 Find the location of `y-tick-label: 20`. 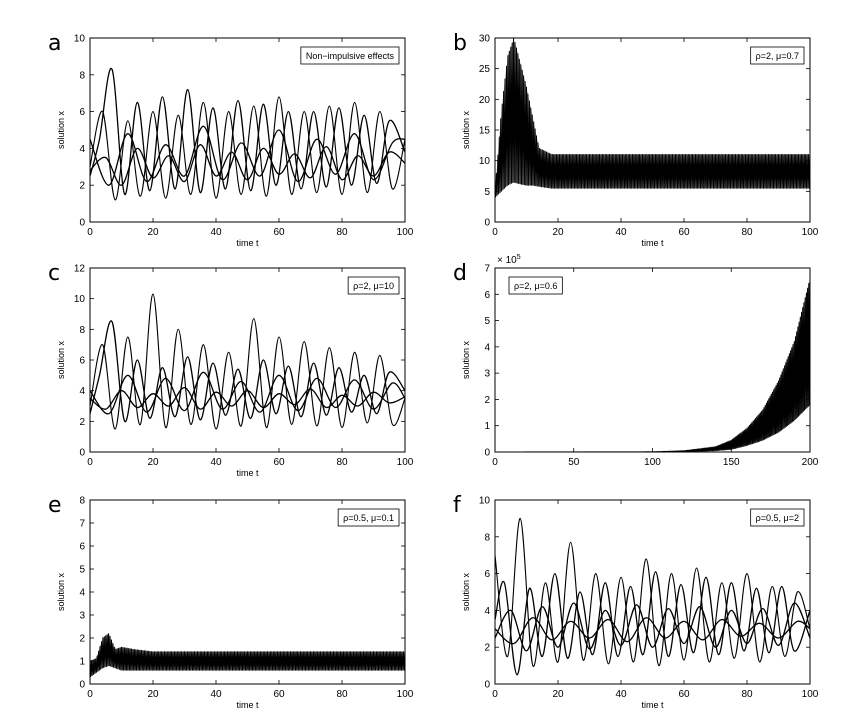

y-tick-label: 20 is located at coordinates (485, 100).